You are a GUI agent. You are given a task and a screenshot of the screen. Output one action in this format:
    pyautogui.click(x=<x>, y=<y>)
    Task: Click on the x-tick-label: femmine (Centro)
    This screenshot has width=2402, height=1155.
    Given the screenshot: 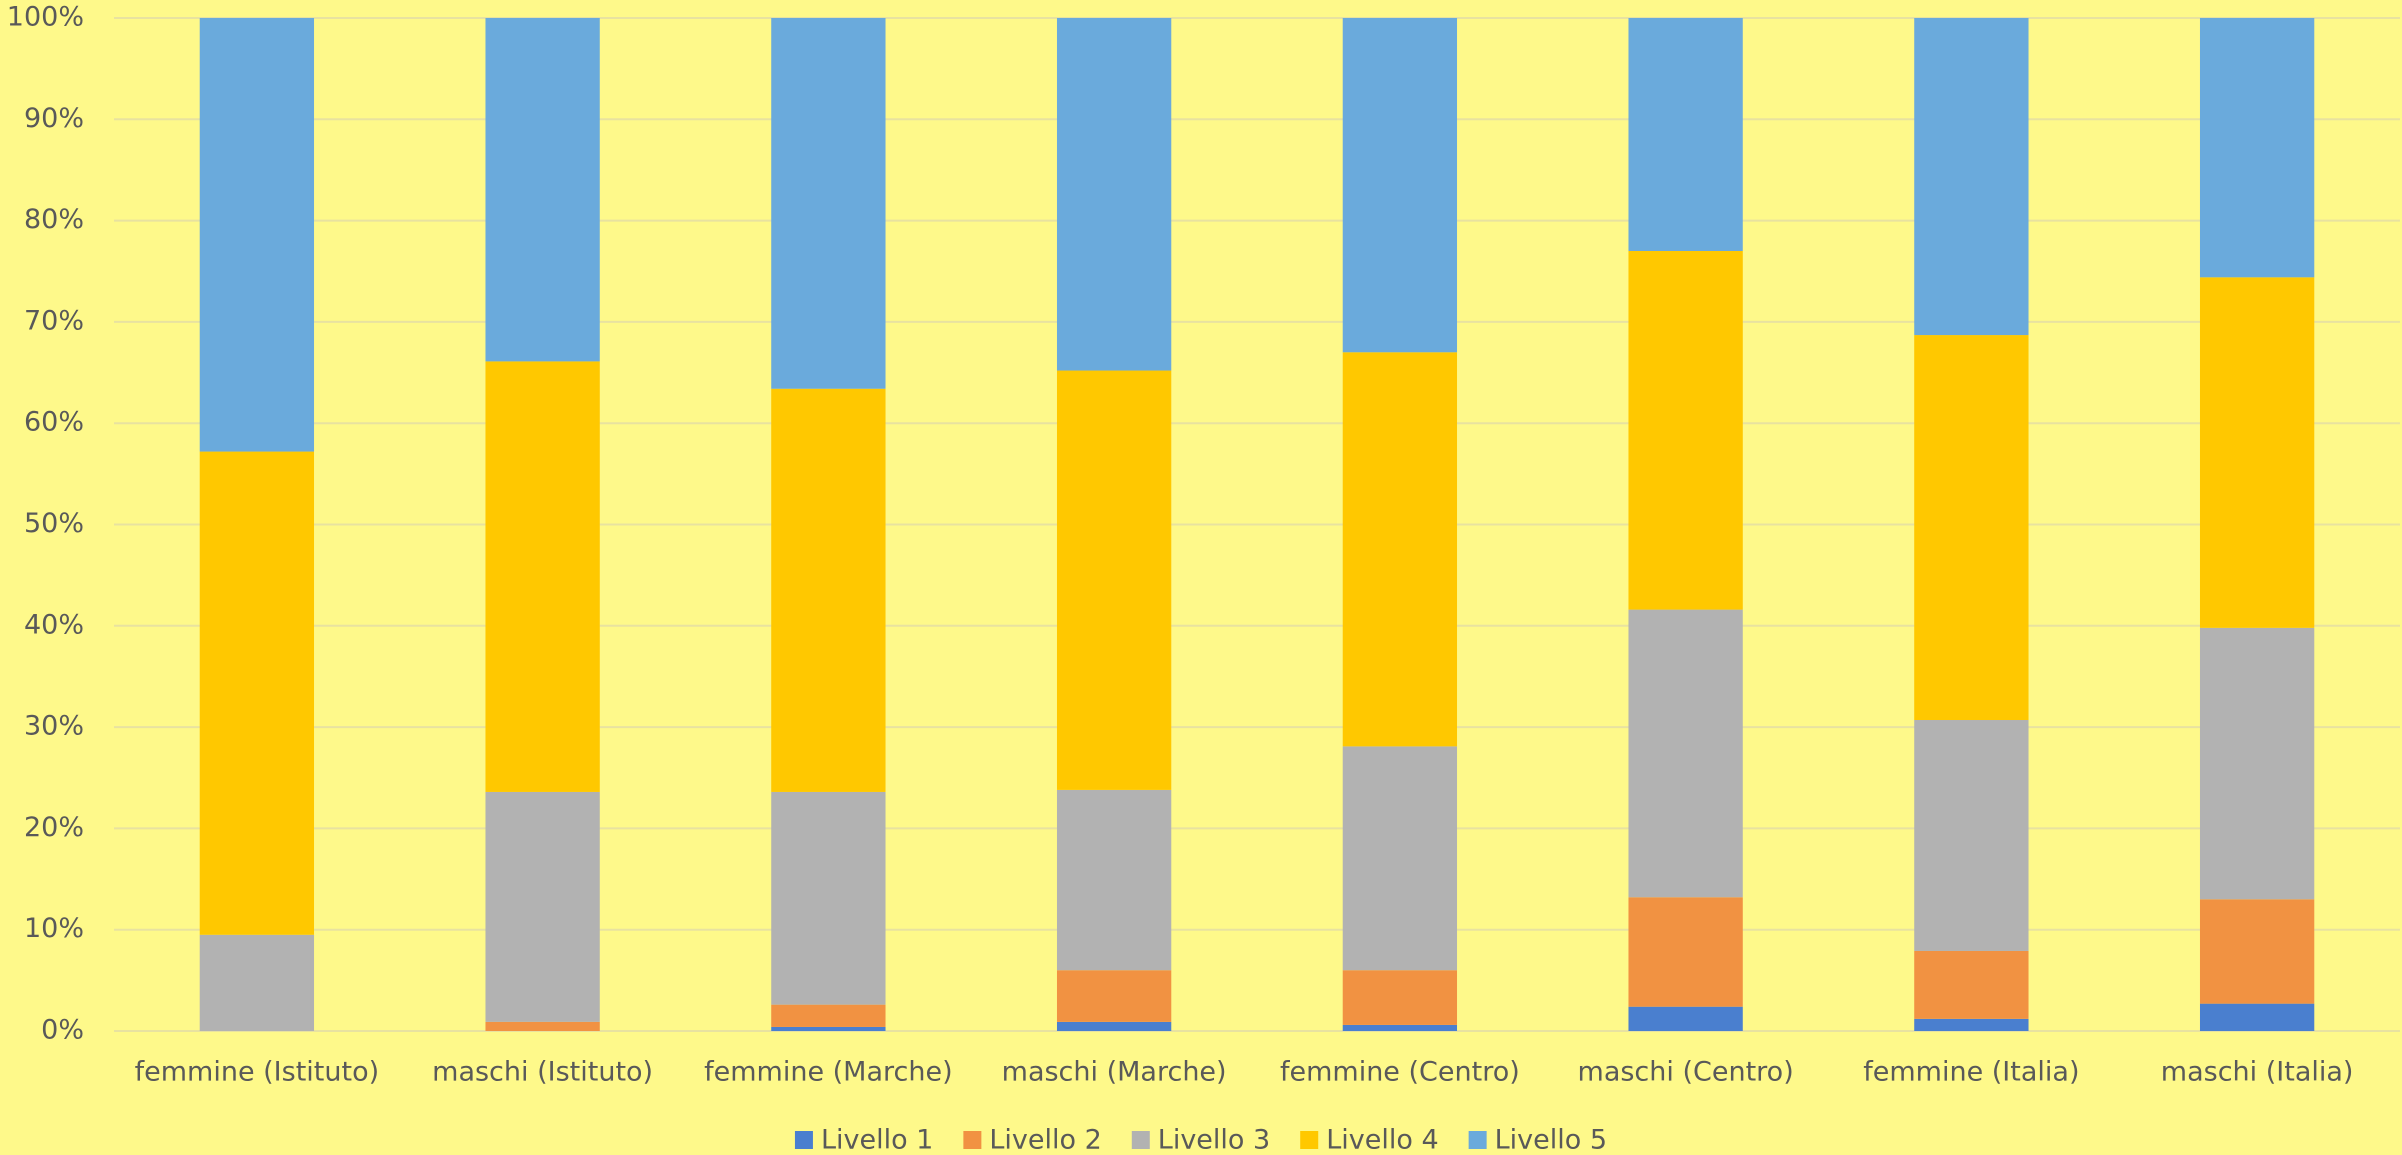 What is the action you would take?
    pyautogui.click(x=1400, y=1072)
    